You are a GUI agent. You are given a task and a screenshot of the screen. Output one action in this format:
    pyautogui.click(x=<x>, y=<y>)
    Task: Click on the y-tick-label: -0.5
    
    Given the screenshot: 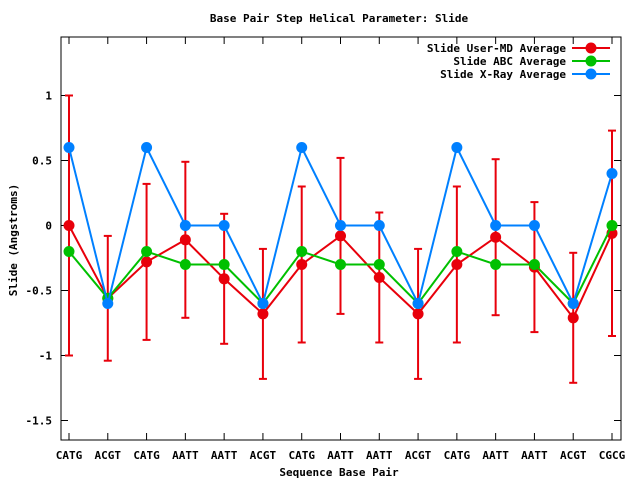 What is the action you would take?
    pyautogui.click(x=39, y=291)
    